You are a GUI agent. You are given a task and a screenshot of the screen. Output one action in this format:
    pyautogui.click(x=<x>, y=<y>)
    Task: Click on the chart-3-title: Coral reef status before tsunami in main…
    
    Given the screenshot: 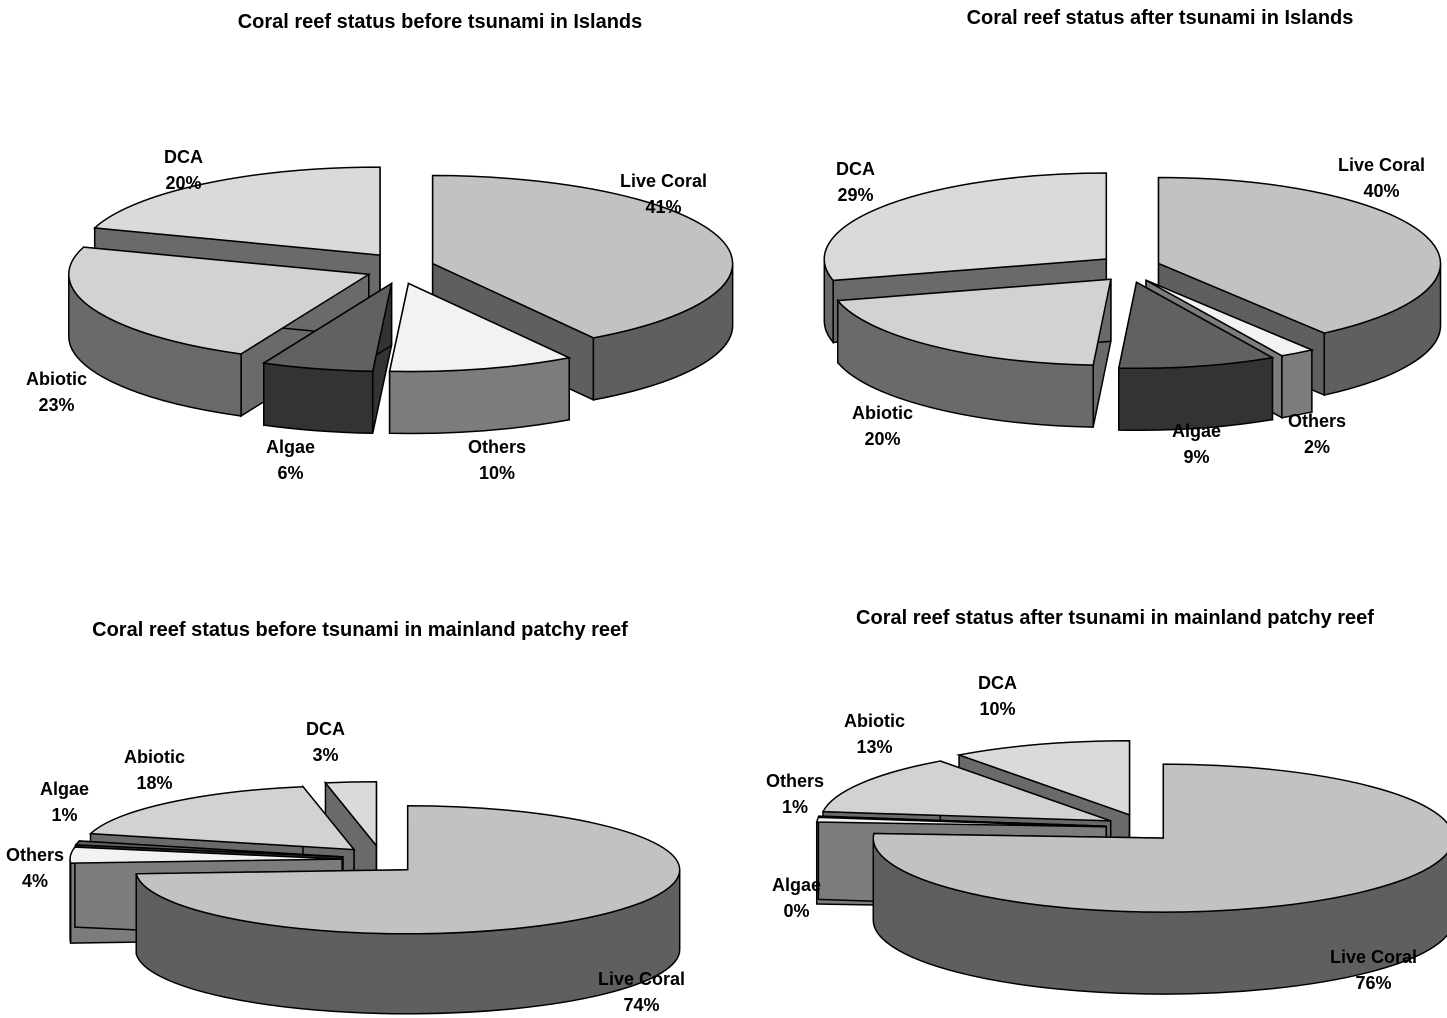 What is the action you would take?
    pyautogui.click(x=360, y=630)
    